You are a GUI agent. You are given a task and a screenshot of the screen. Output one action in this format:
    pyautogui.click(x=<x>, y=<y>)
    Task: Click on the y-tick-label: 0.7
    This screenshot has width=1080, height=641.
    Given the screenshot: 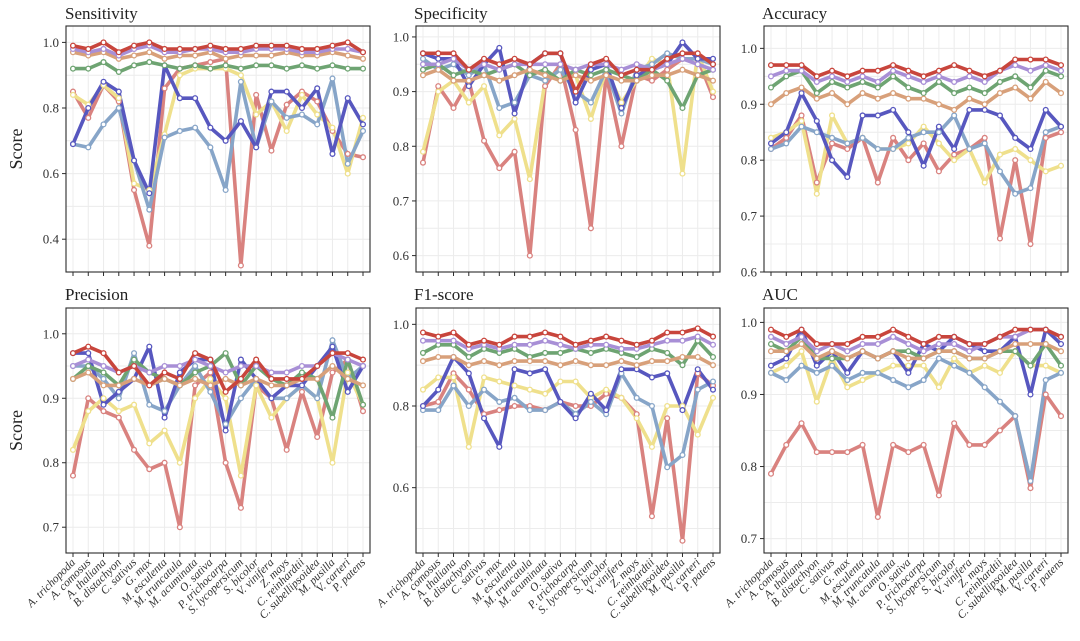 What is the action you would take?
    pyautogui.click(x=401, y=200)
    